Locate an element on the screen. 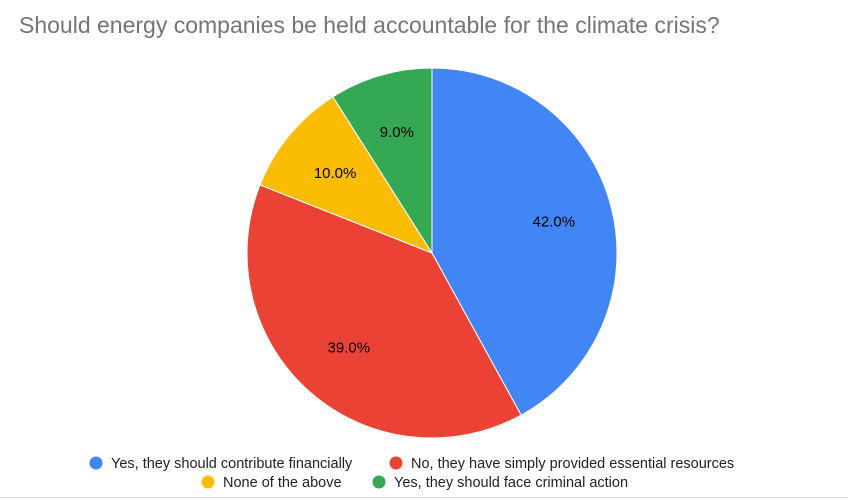 The height and width of the screenshot is (500, 848). slice-label-1: 39.0% is located at coordinates (349, 347).